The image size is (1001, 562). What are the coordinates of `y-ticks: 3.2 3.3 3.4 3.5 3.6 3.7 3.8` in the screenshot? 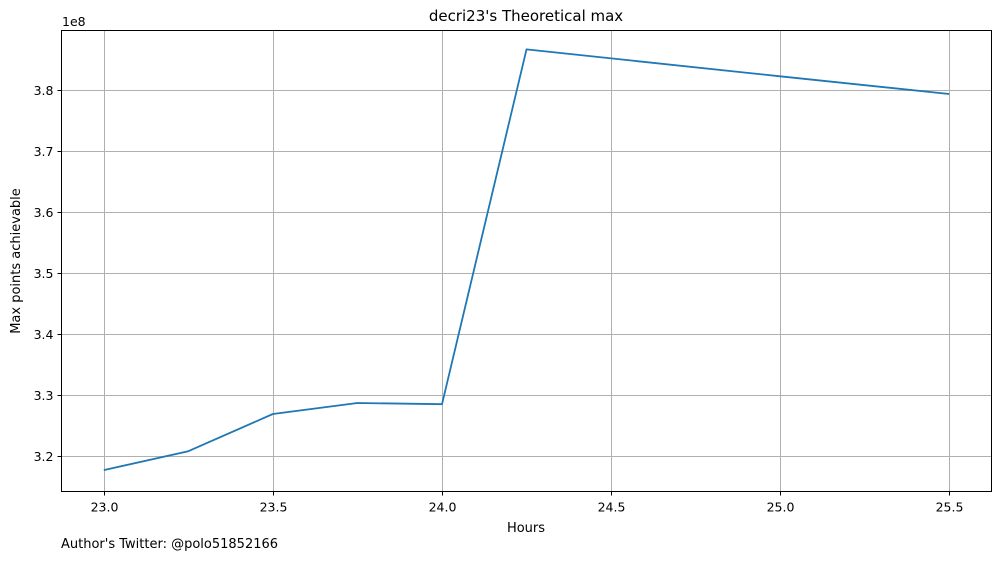 It's located at (48, 273).